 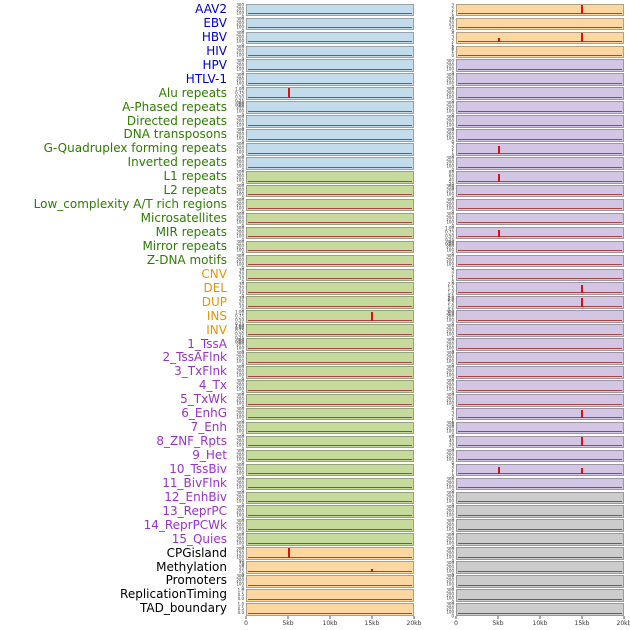 I want to click on y-tick-labels: 30 20 10 0, so click(x=234, y=304).